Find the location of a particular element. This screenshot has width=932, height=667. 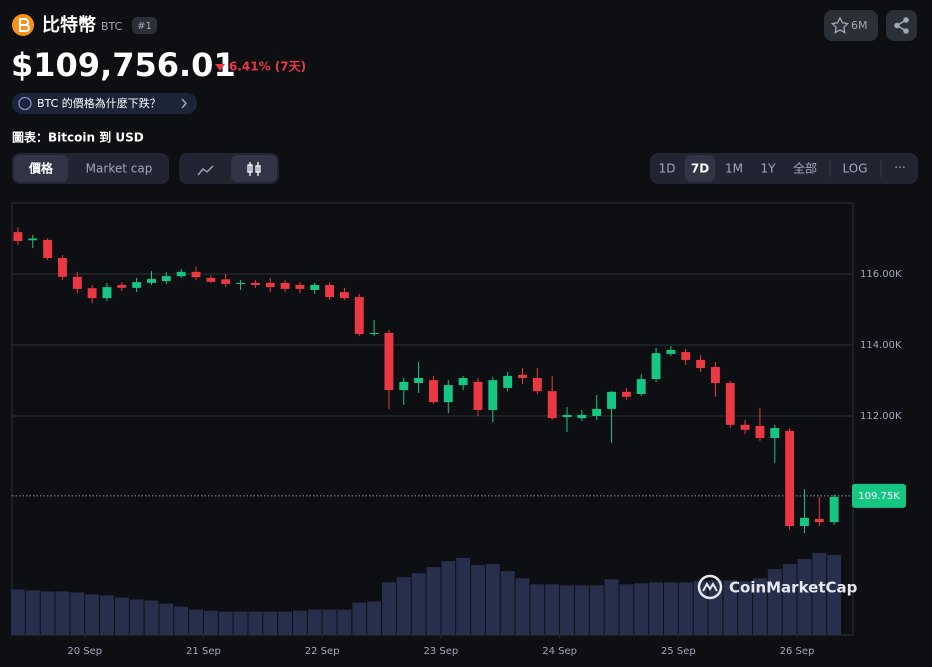

current-price-box is located at coordinates (879, 495).